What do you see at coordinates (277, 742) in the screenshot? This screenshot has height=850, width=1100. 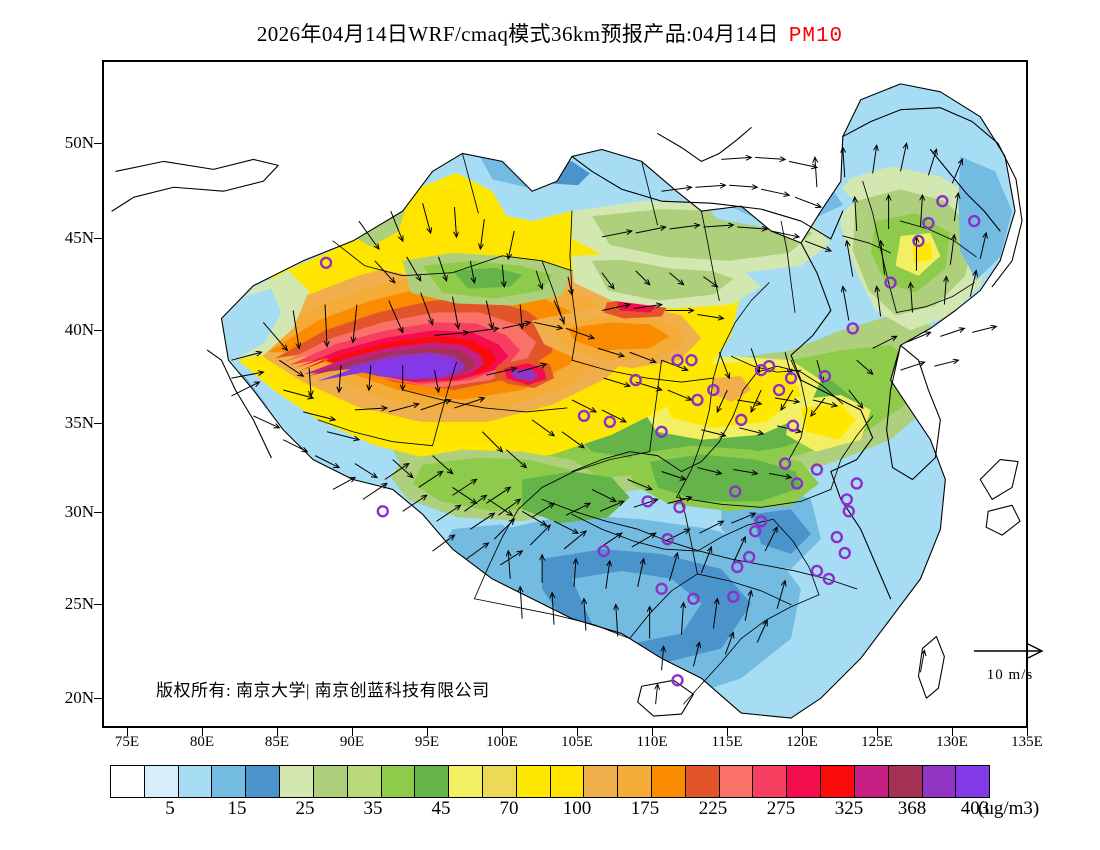 I see `x-axis-label-2: 85E` at bounding box center [277, 742].